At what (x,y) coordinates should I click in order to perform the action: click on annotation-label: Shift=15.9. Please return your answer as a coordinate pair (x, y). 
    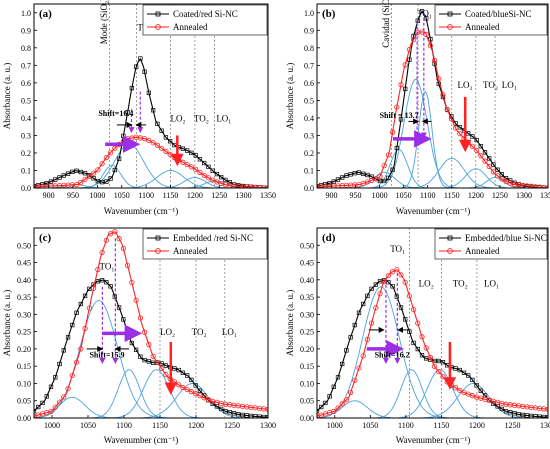
    Looking at the image, I should click on (106, 355).